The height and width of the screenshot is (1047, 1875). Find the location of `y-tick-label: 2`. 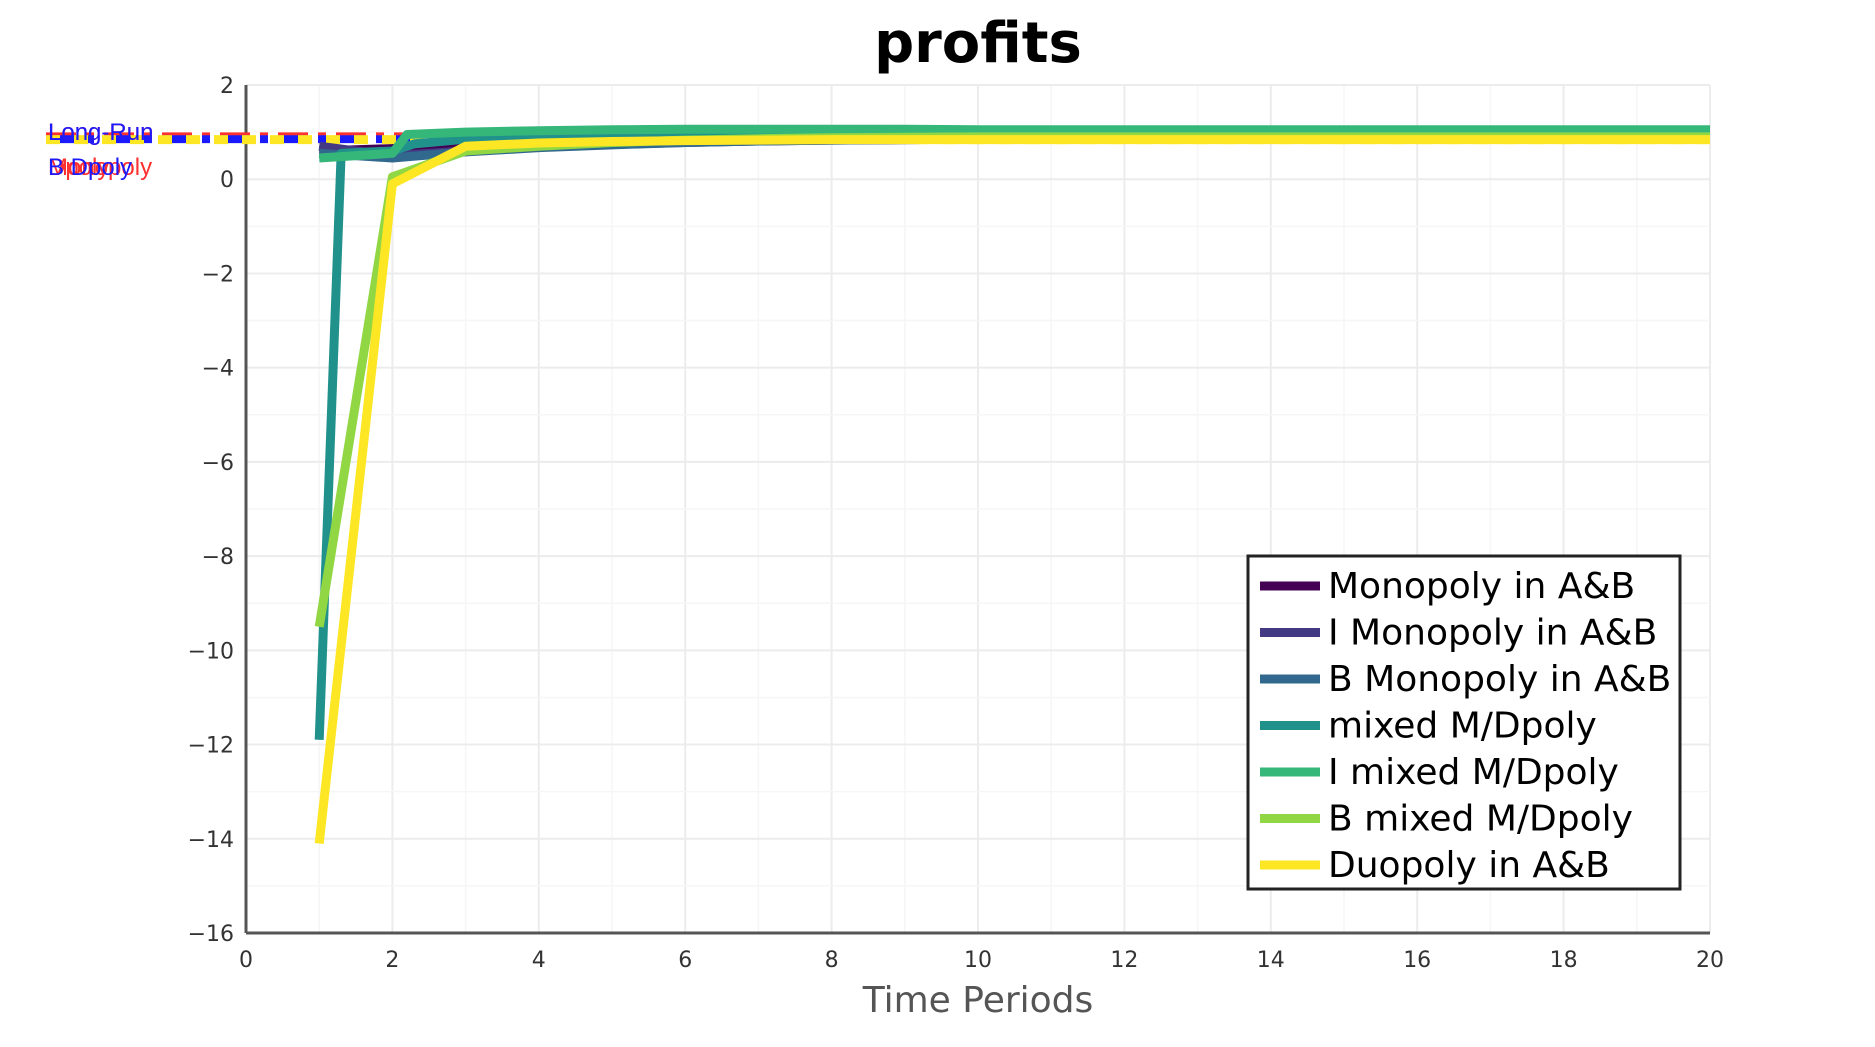

y-tick-label: 2 is located at coordinates (227, 86).